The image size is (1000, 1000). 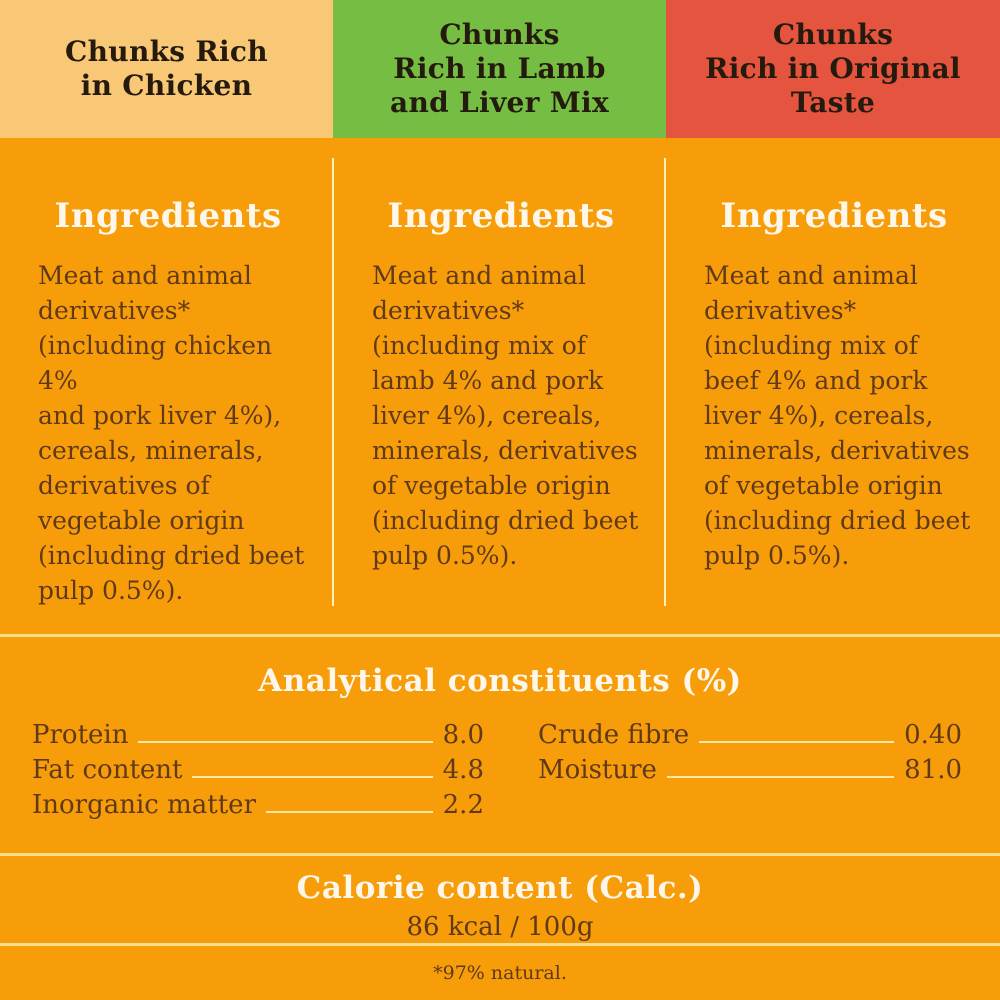 I want to click on table-row: Protein 8.0, so click(x=258, y=734).